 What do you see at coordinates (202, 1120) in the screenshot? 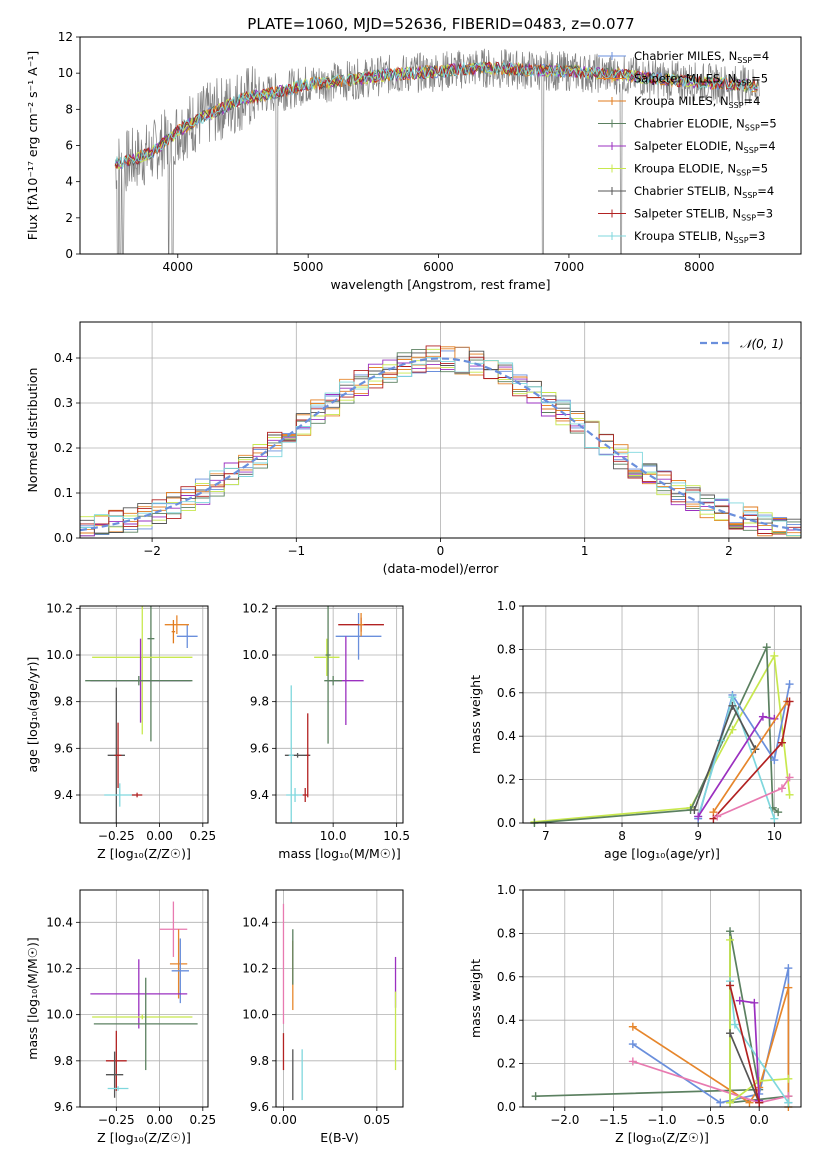
I see `mass_Z-xtick-label: 0.25` at bounding box center [202, 1120].